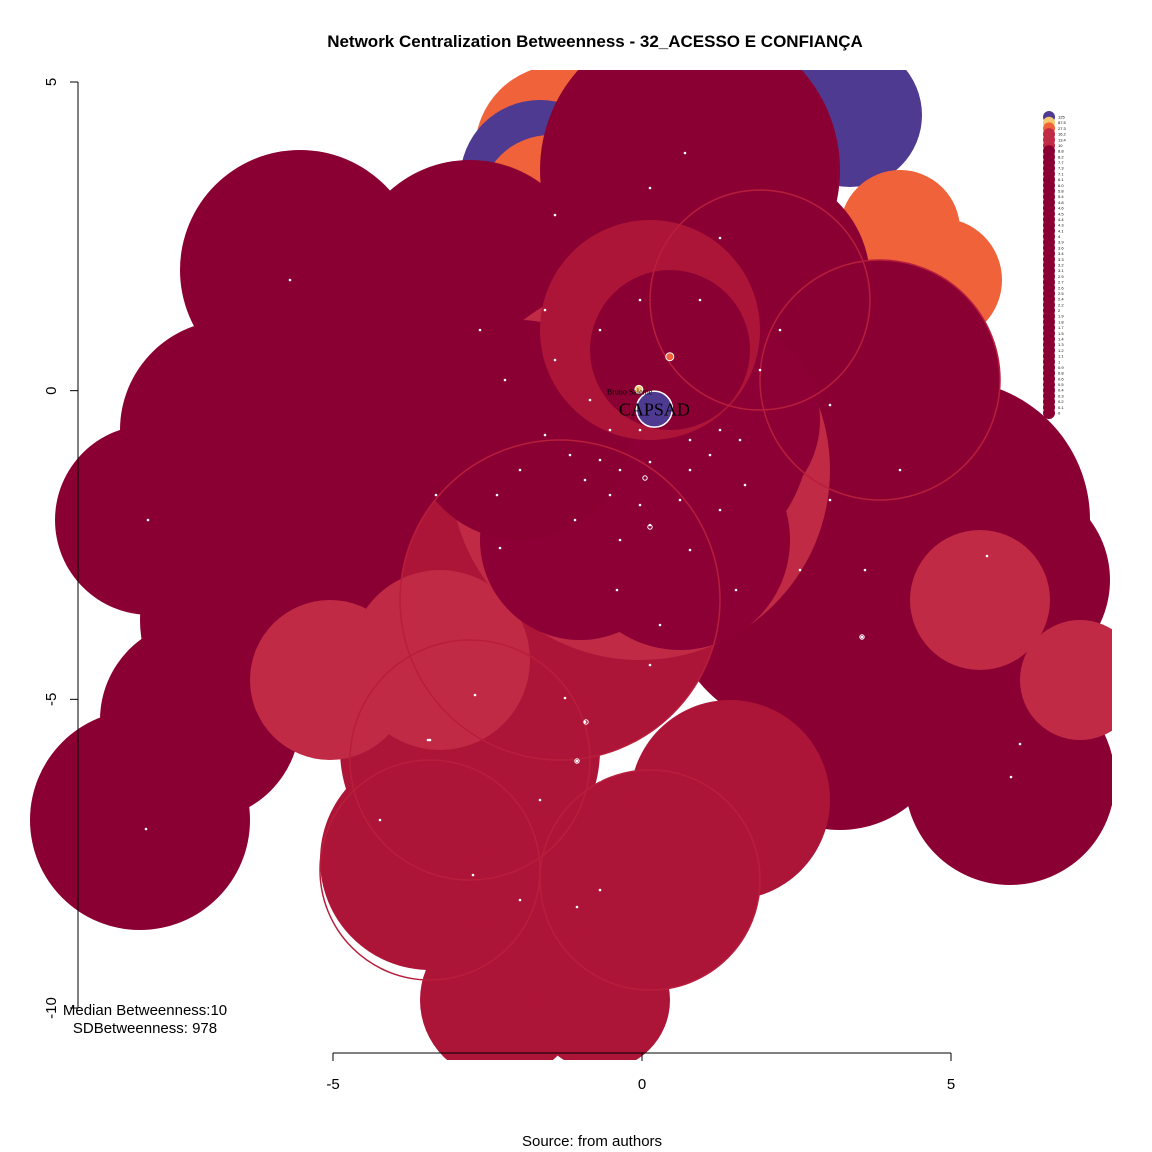  What do you see at coordinates (1062, 139) in the screenshot?
I see `legend-label: 13.4` at bounding box center [1062, 139].